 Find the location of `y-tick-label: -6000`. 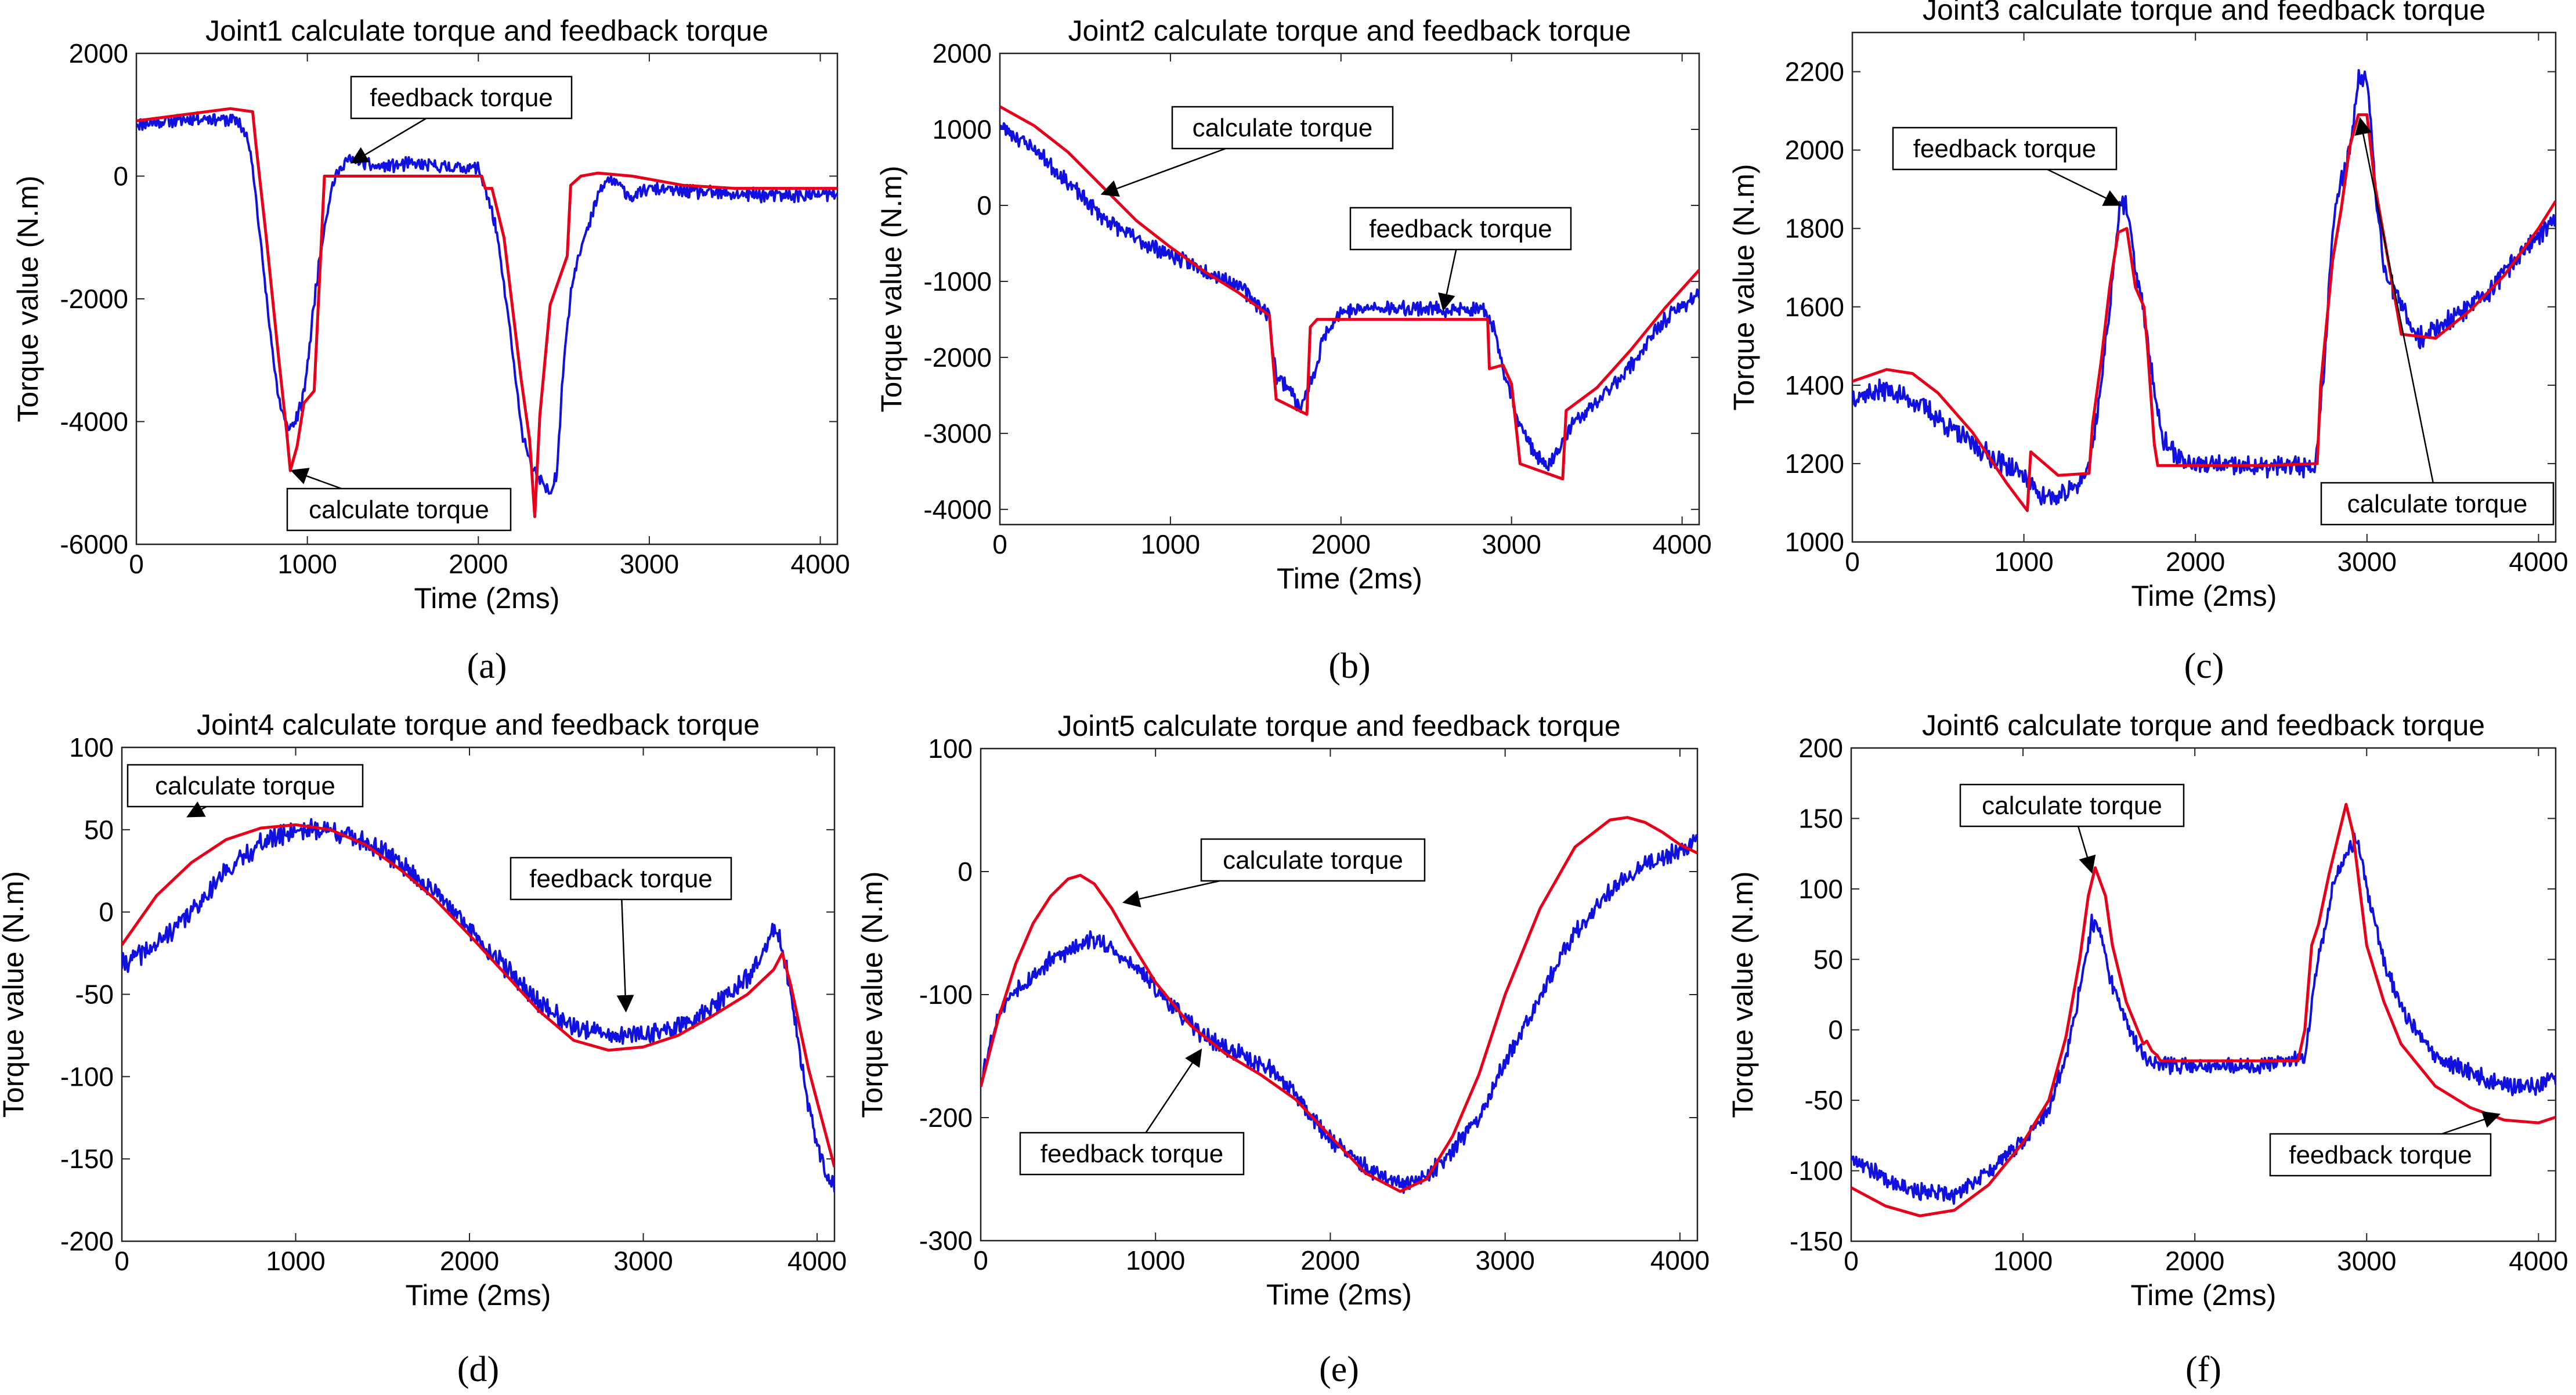

y-tick-label: -6000 is located at coordinates (94, 544).